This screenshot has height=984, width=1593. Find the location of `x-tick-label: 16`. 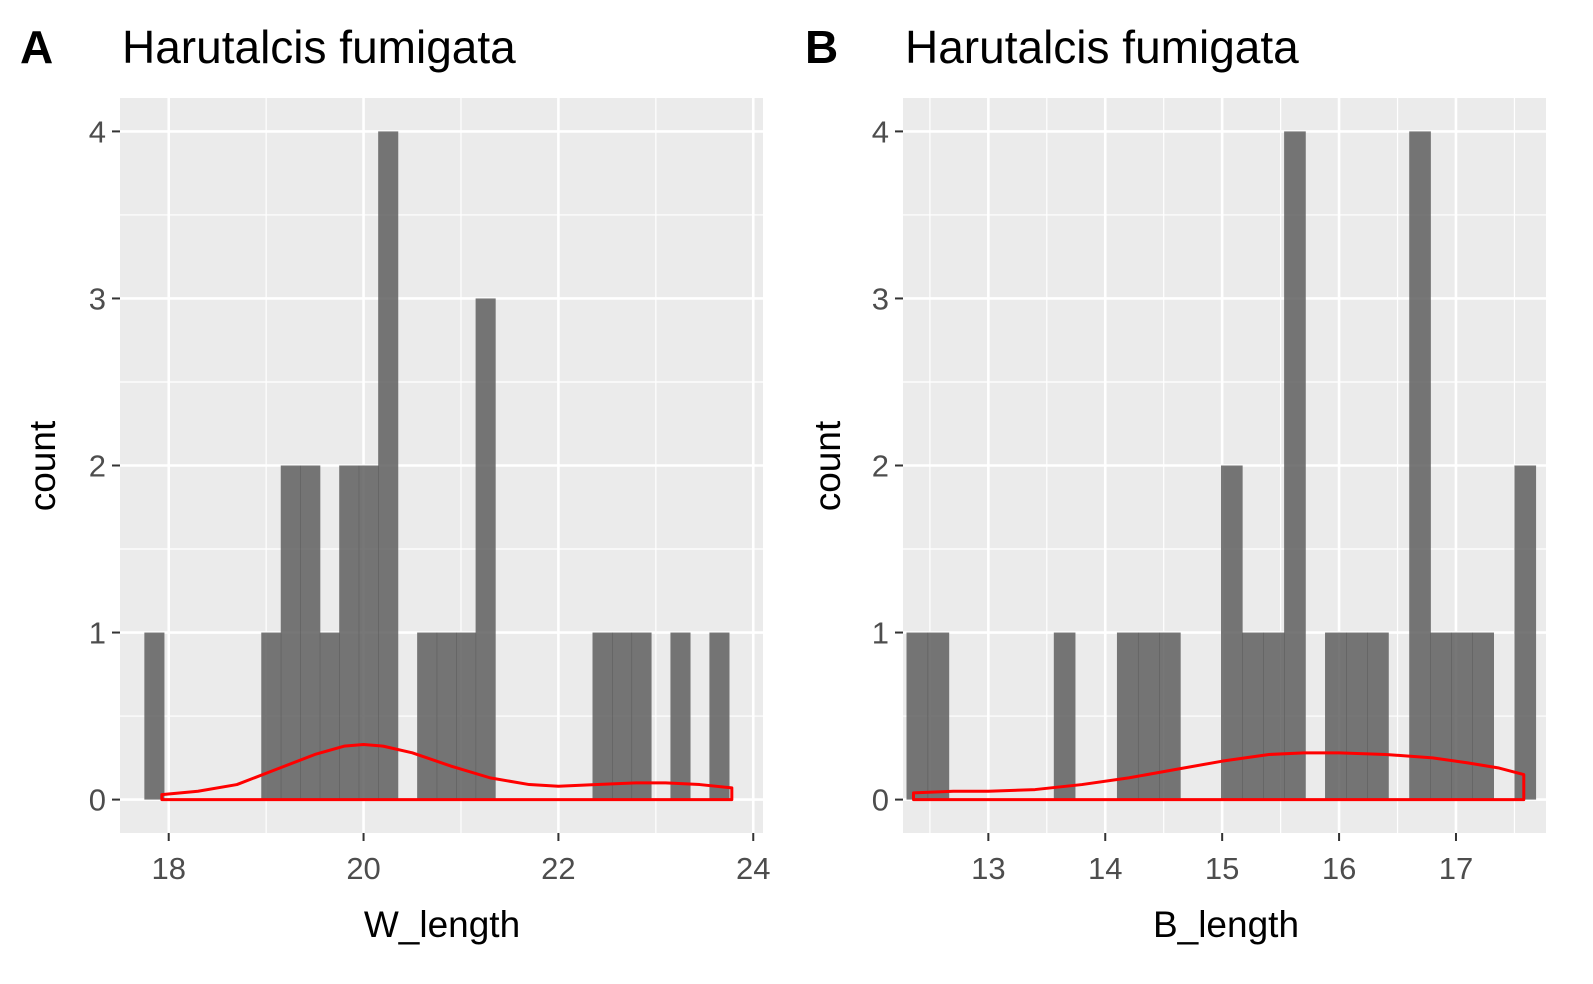

x-tick-label: 16 is located at coordinates (1339, 868).